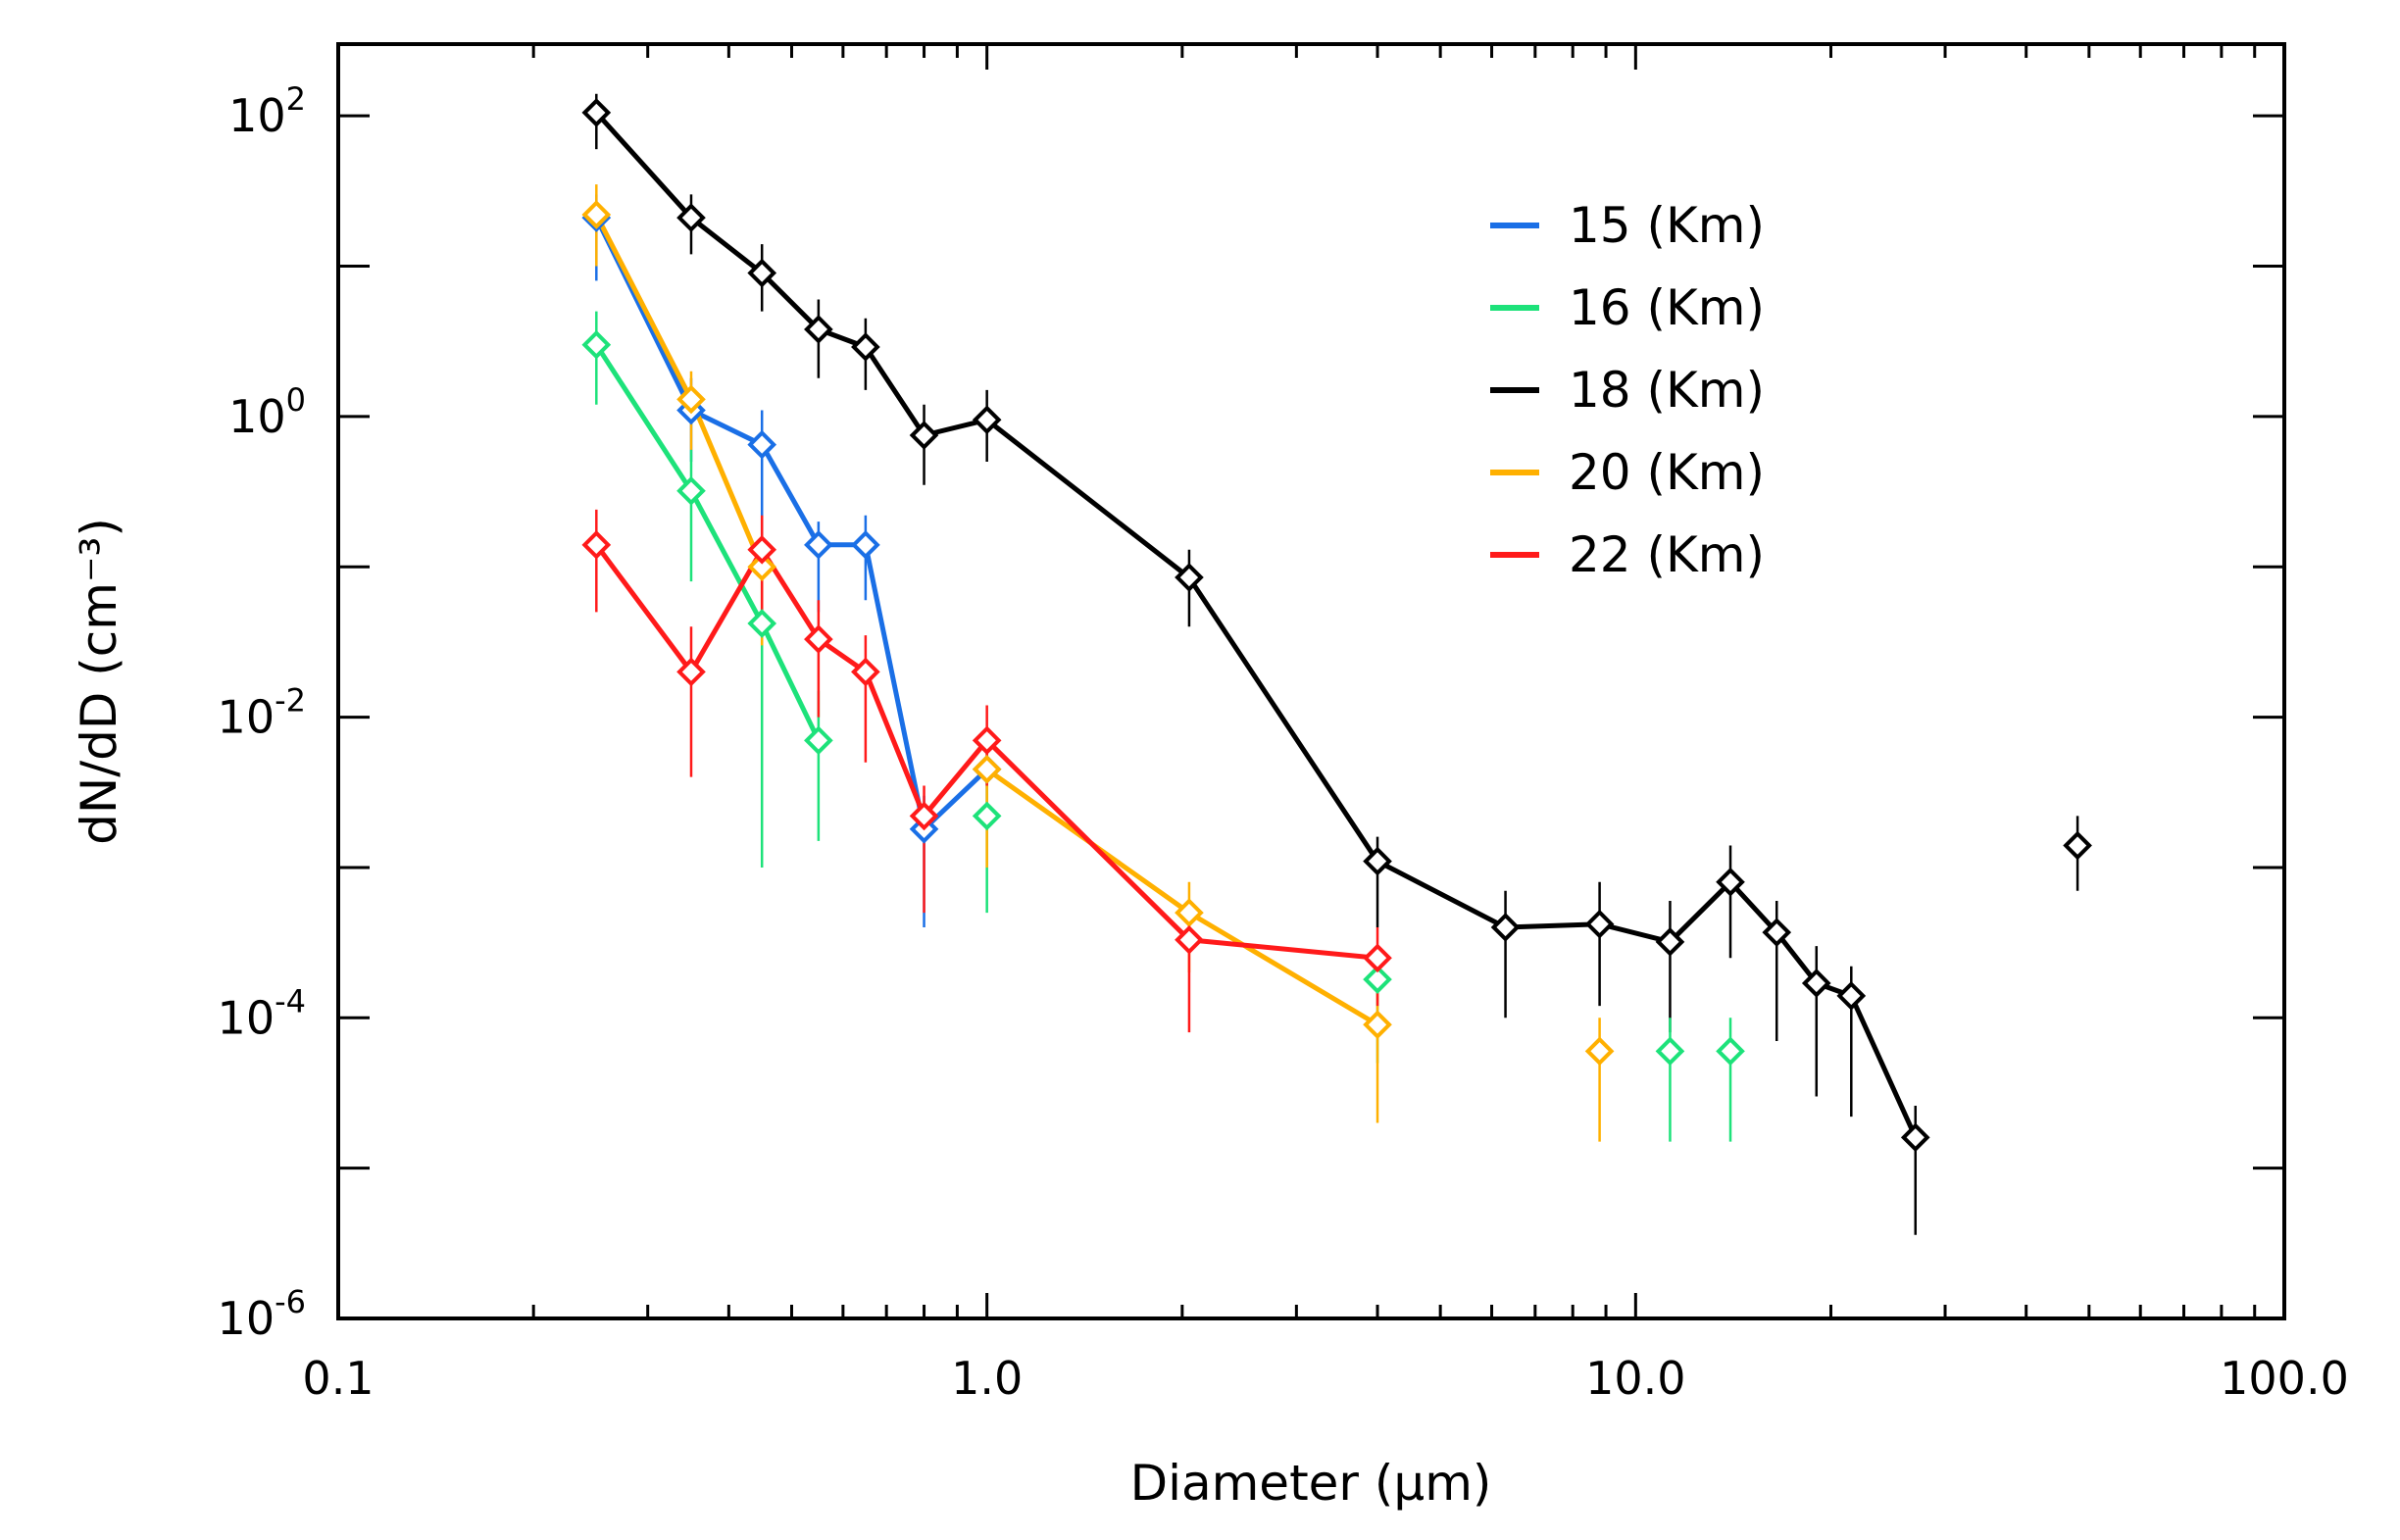  I want to click on x-tick-label: 1.0, so click(987, 1379).